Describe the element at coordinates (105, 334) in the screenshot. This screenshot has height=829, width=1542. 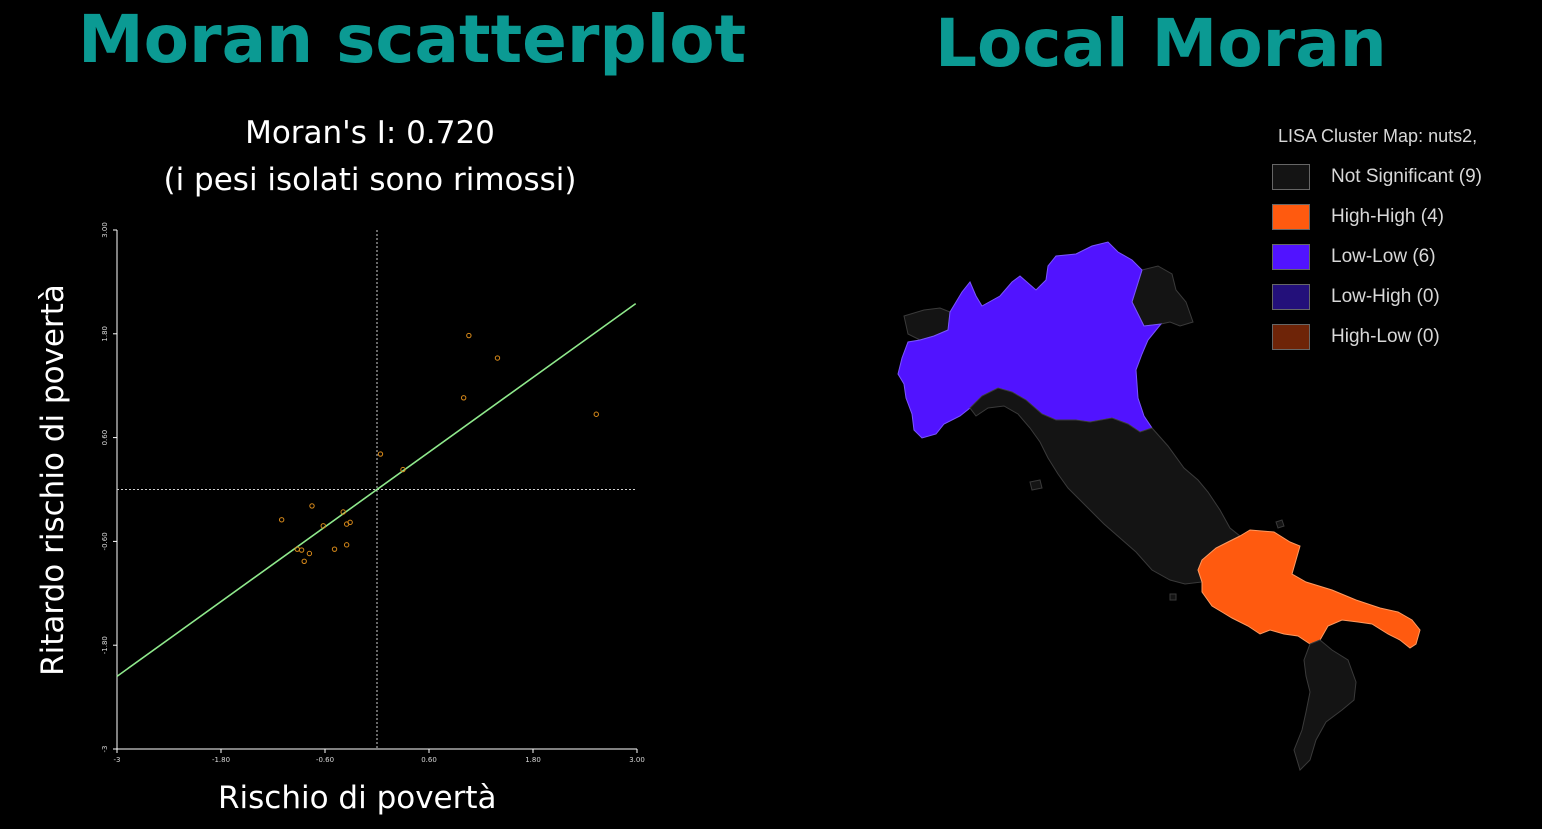
I see `y-tick-label: 1.80` at that location.